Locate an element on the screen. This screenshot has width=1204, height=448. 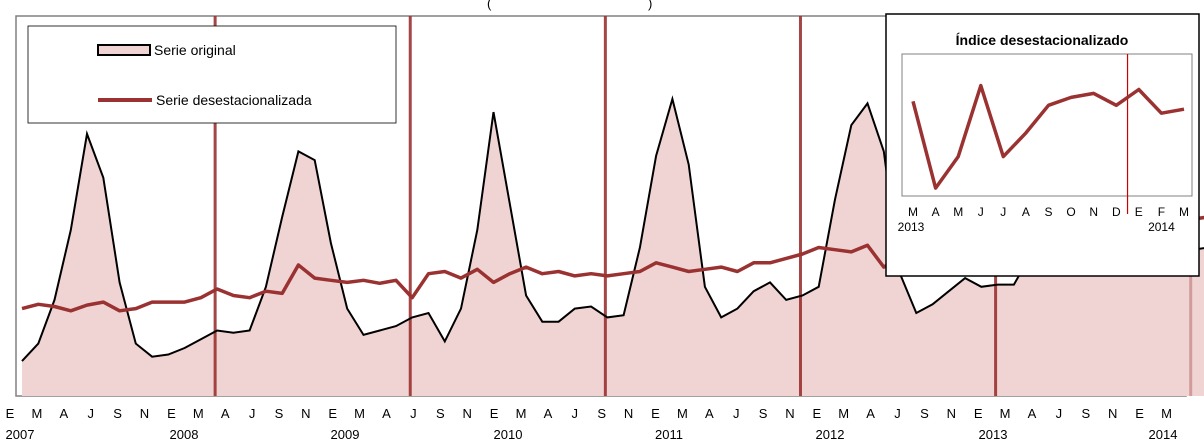
legend-swatch-original is located at coordinates (124, 50).